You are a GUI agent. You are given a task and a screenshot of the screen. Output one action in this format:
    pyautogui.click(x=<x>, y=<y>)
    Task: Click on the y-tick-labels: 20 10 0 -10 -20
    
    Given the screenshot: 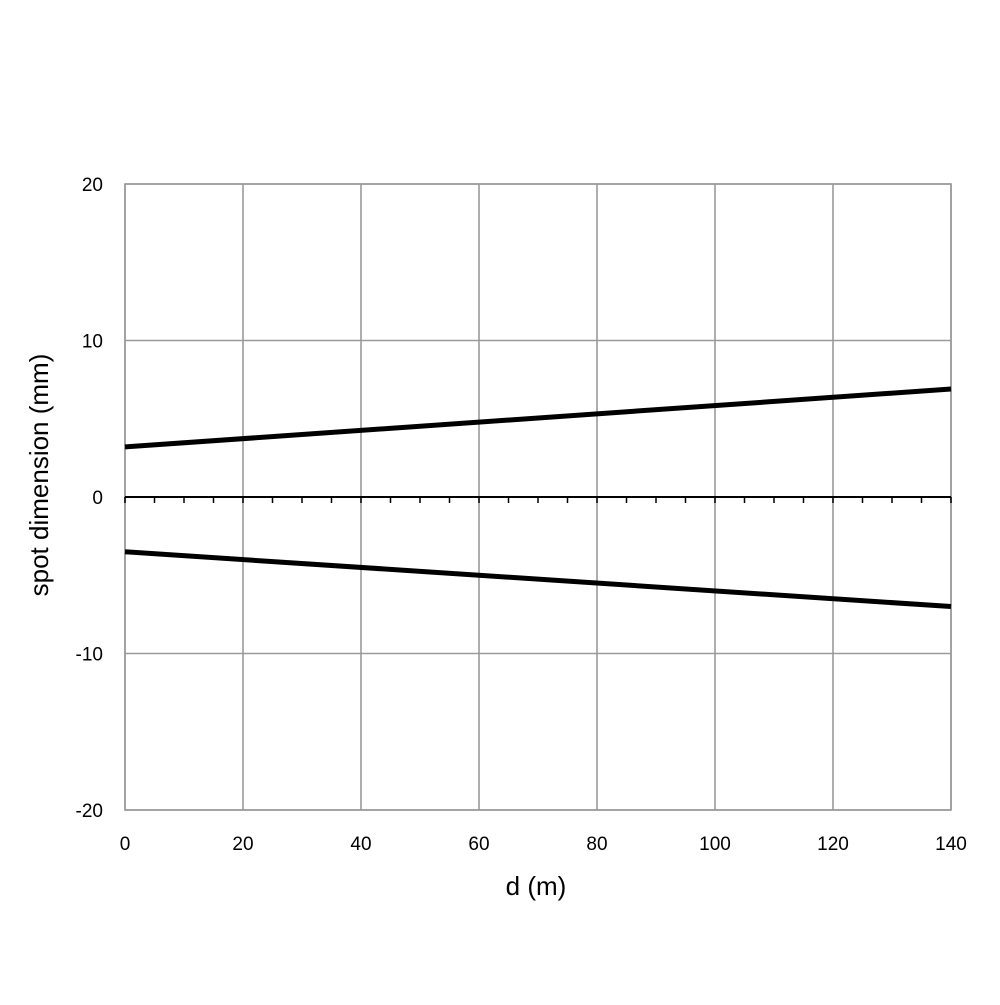 What is the action you would take?
    pyautogui.click(x=89, y=498)
    